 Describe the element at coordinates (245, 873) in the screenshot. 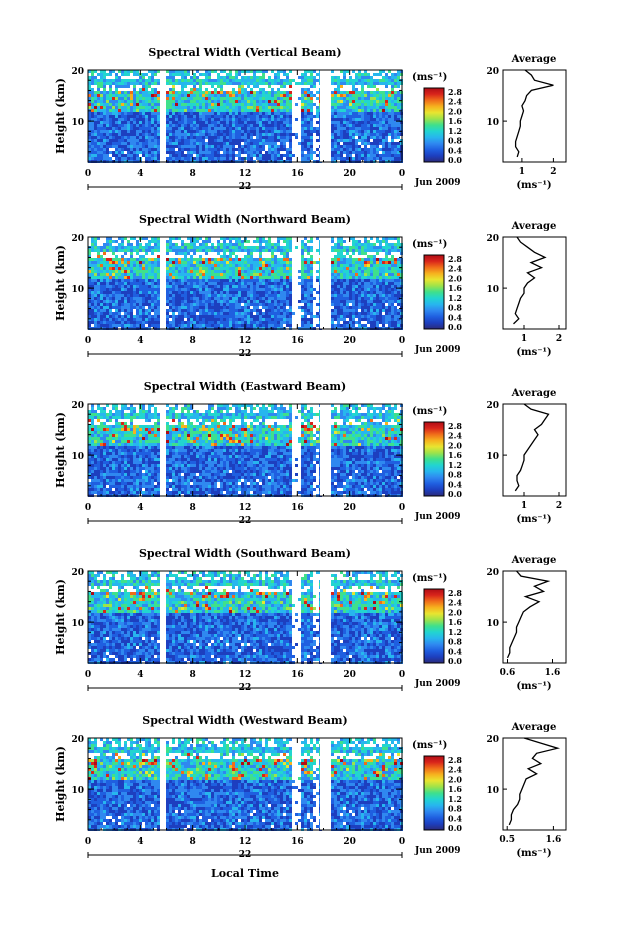

I see `shared-xlabel: Local Time` at that location.